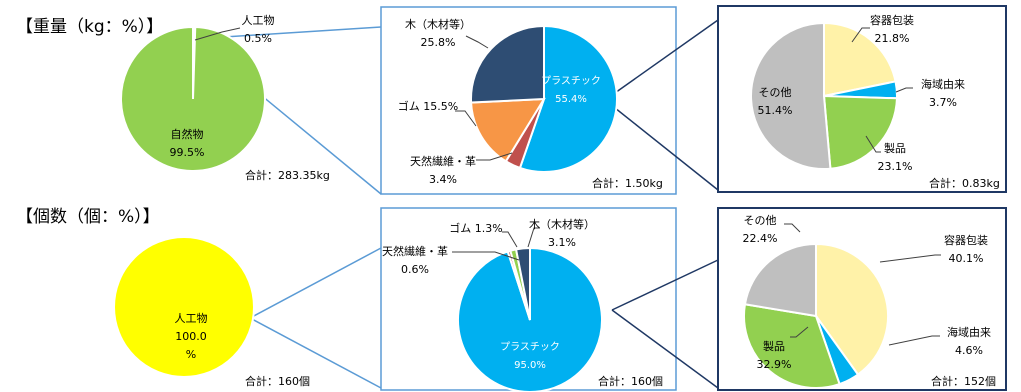  Describe the element at coordinates (760, 238) in the screenshot. I see `data-label: 22.4%` at that location.